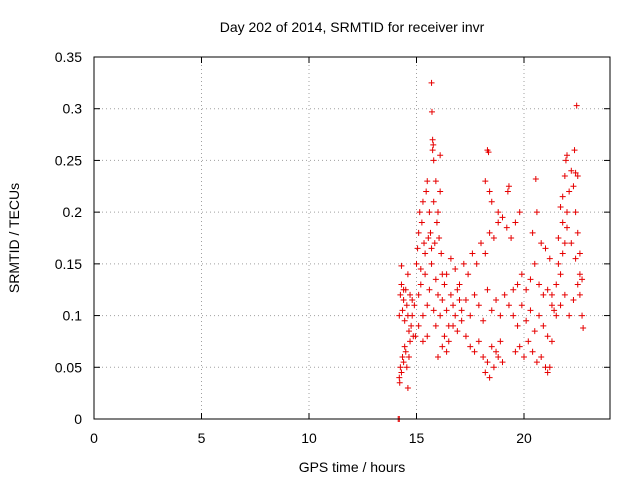 This screenshot has width=640, height=480. Describe the element at coordinates (68, 160) in the screenshot. I see `y-tick-label: 0.25` at that location.